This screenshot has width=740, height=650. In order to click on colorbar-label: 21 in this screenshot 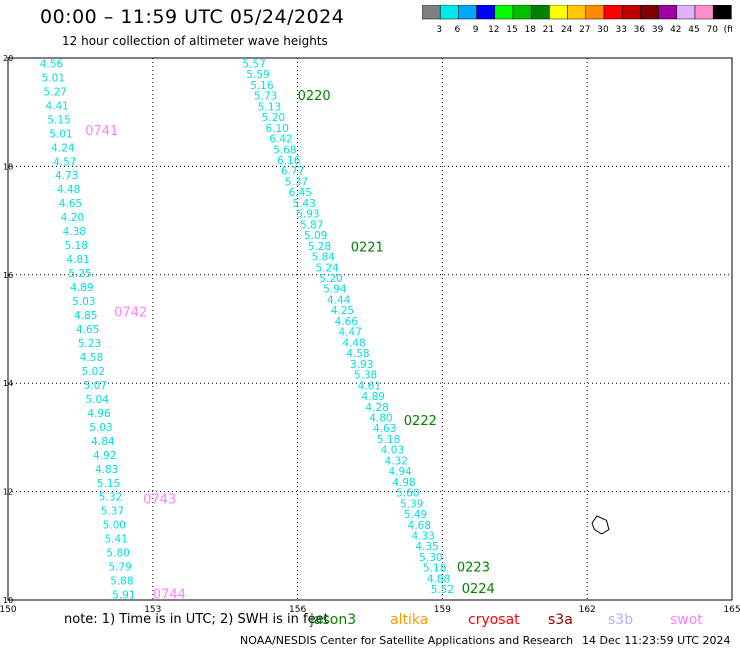, I will do `click(548, 30)`.